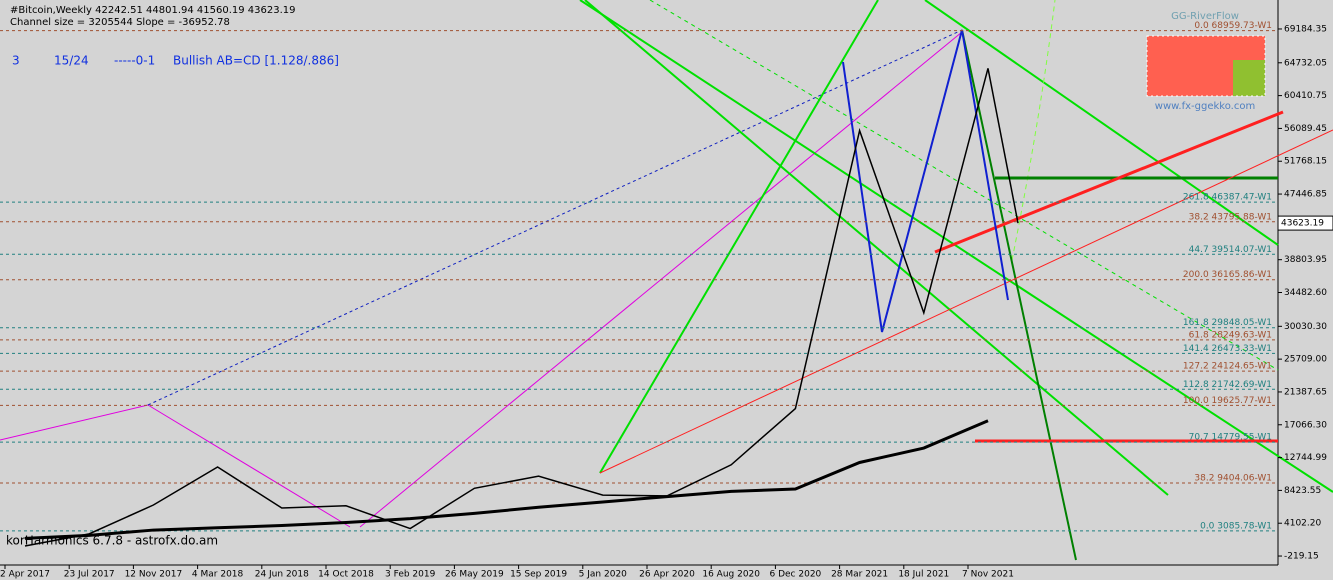  I want to click on x-tick-label: 5 Jan 2020, so click(603, 575).